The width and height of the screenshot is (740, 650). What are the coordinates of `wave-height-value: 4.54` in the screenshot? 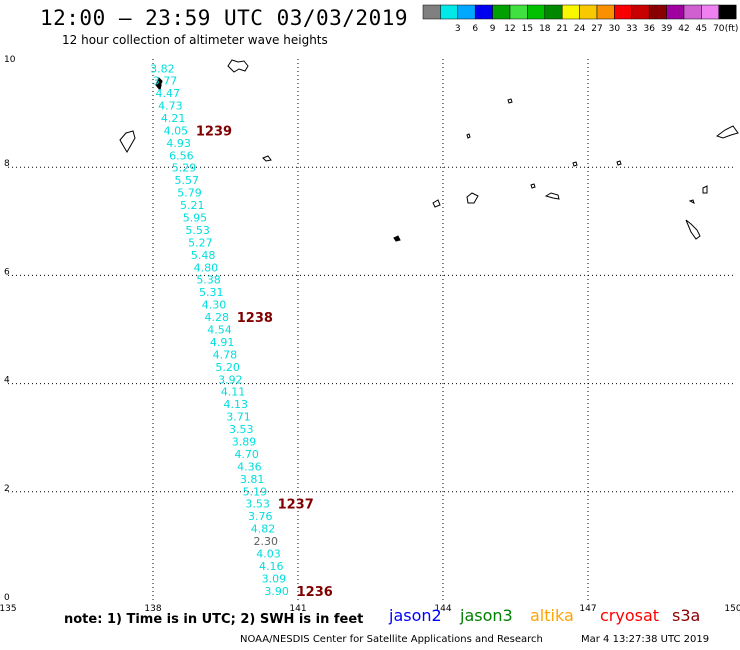 It's located at (219, 330).